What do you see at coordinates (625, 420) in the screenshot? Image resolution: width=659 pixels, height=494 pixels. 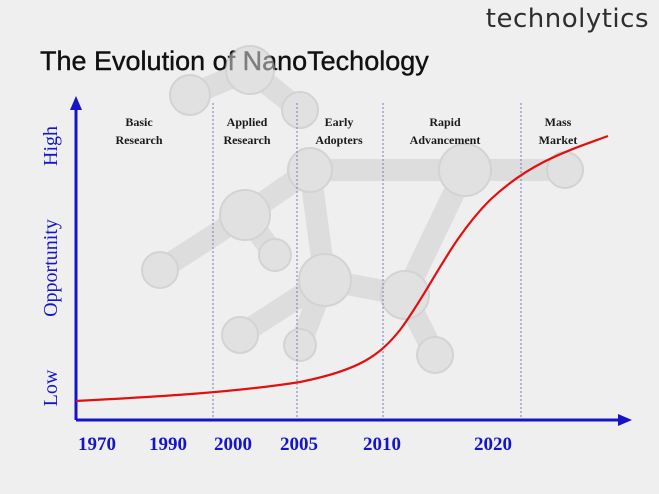 I see `arrow-right-icon` at bounding box center [625, 420].